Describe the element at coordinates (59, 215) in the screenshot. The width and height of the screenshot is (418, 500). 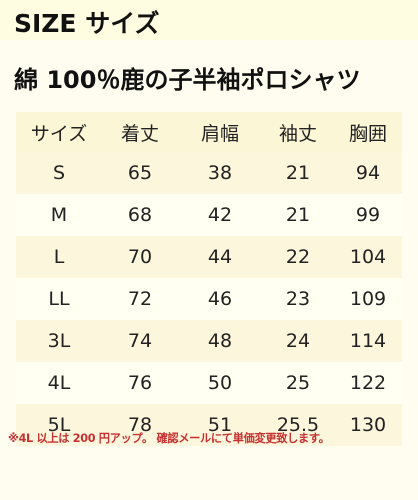
I see `cell-size: M` at that location.